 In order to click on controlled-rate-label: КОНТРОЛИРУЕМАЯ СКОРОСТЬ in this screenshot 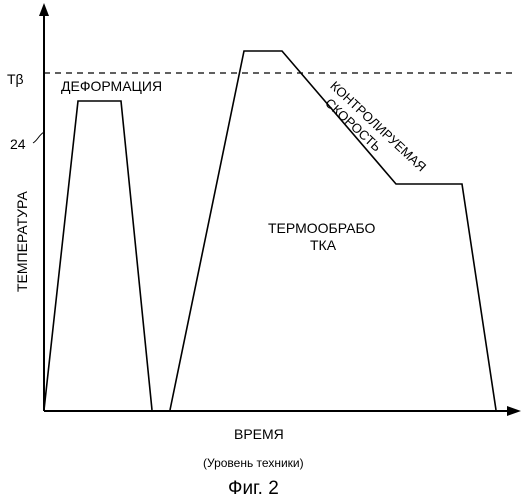, I will do `click(372, 132)`.